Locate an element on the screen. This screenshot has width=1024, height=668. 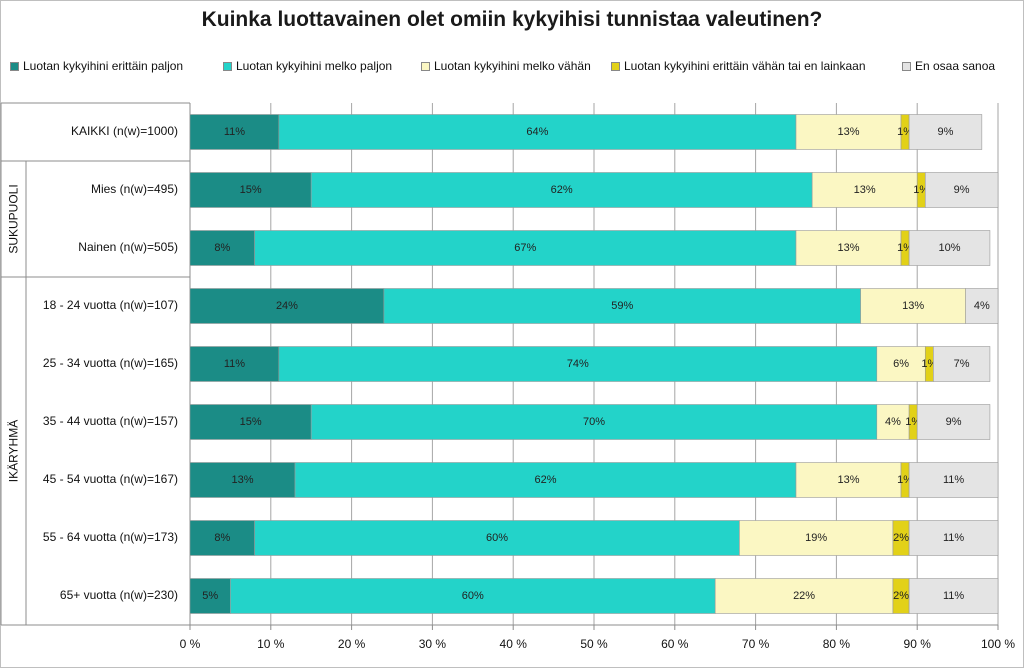
x-tick-label: 50 % is located at coordinates (594, 644).